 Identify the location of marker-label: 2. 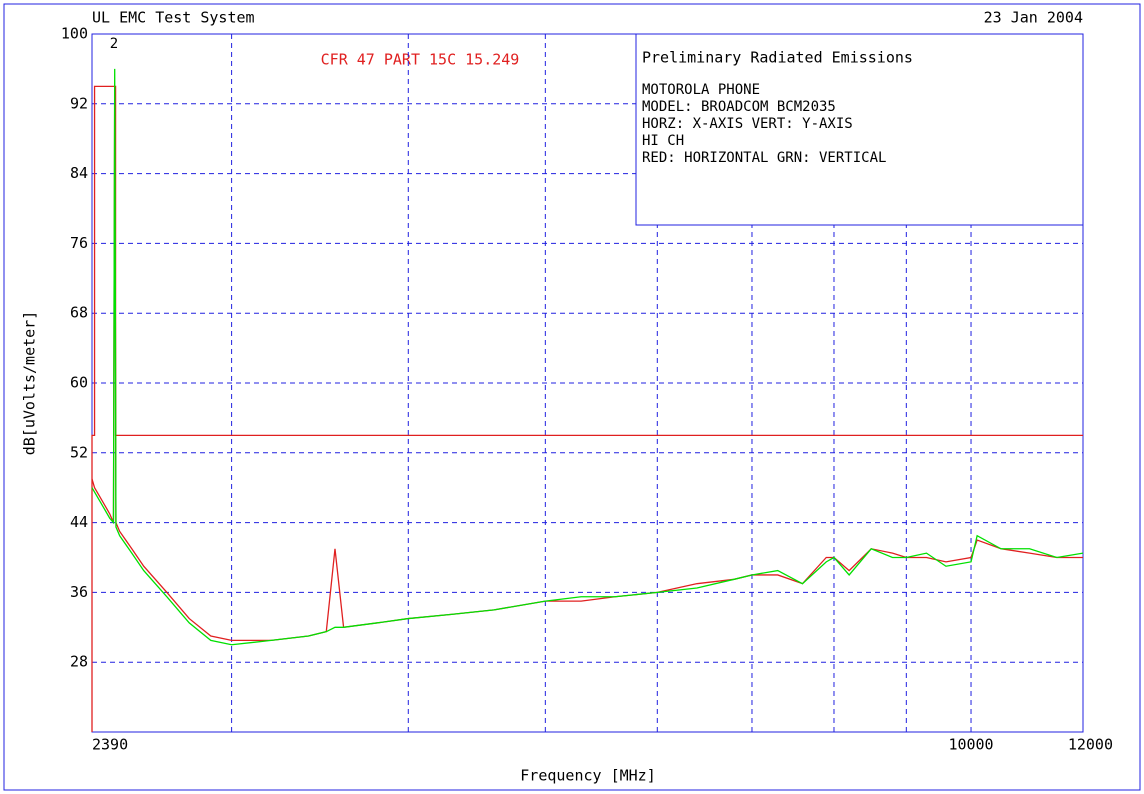
(114, 44).